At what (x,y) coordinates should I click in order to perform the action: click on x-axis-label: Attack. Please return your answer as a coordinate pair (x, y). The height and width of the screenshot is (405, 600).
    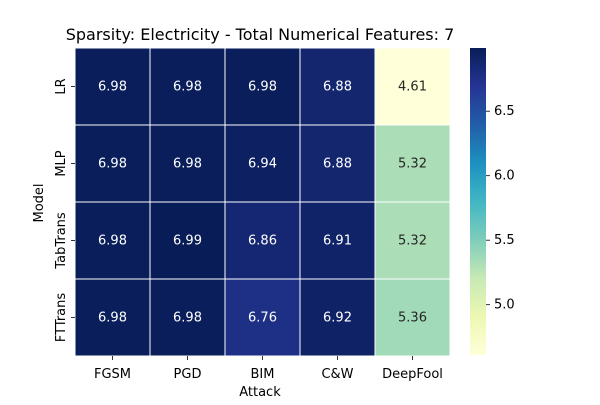
    Looking at the image, I should click on (260, 392).